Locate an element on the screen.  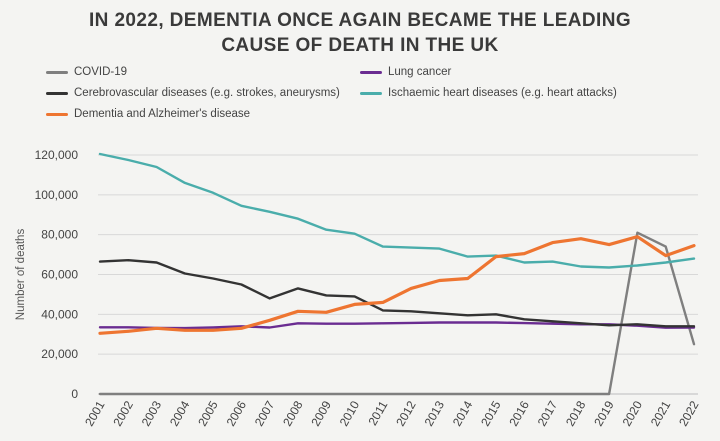
legend-item-dementia: Dementia and Alzheimer's disease is located at coordinates (148, 114).